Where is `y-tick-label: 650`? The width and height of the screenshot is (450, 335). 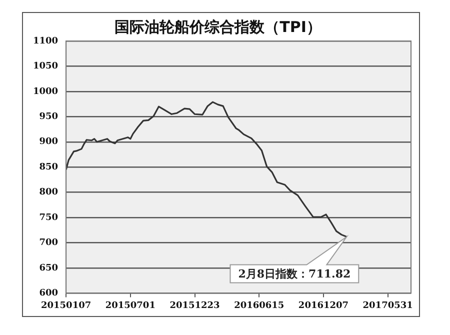
y-tick-label: 650 is located at coordinates (48, 268).